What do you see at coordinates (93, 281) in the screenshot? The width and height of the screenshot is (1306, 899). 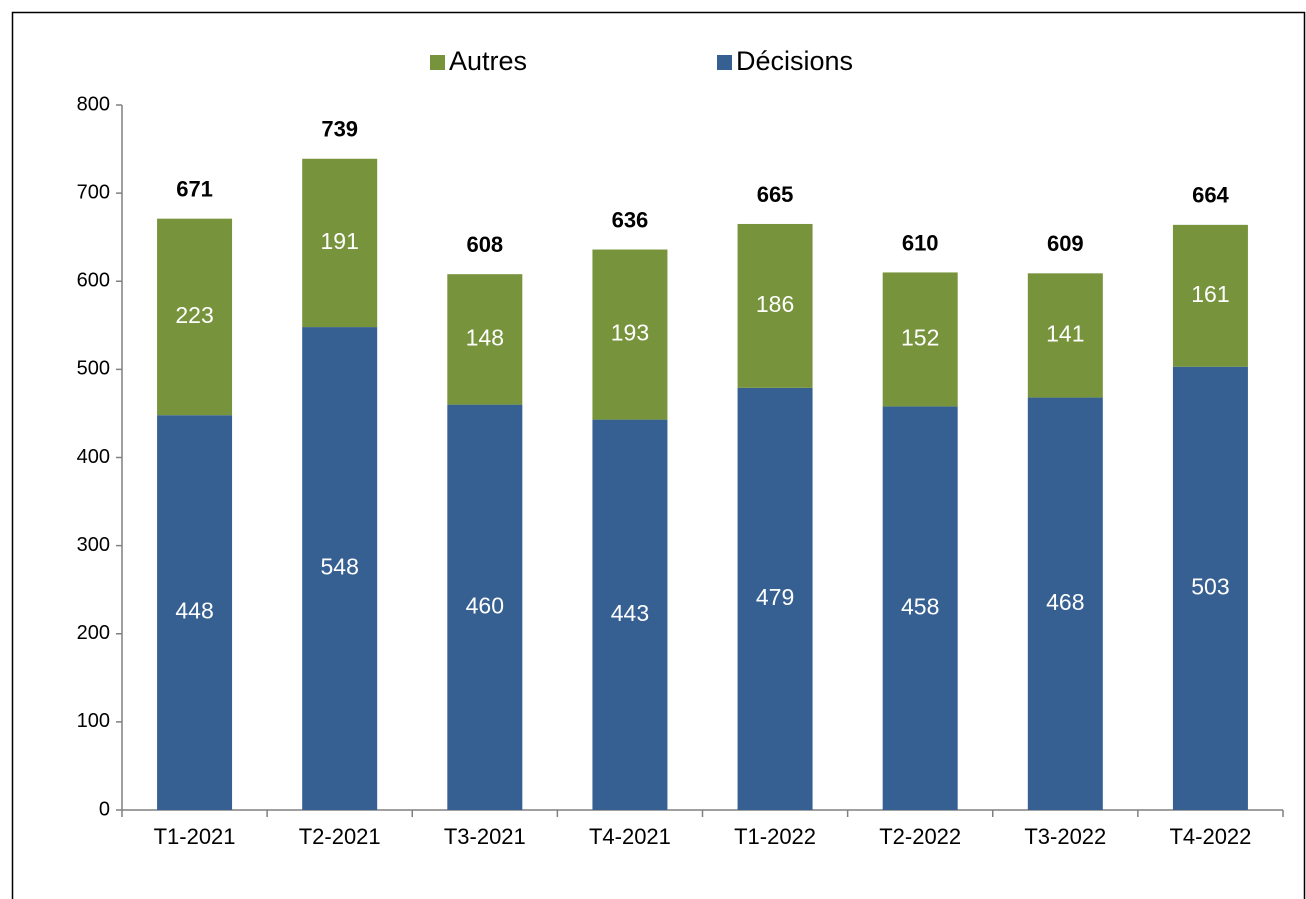 I see `y-tick-label: 600` at bounding box center [93, 281].